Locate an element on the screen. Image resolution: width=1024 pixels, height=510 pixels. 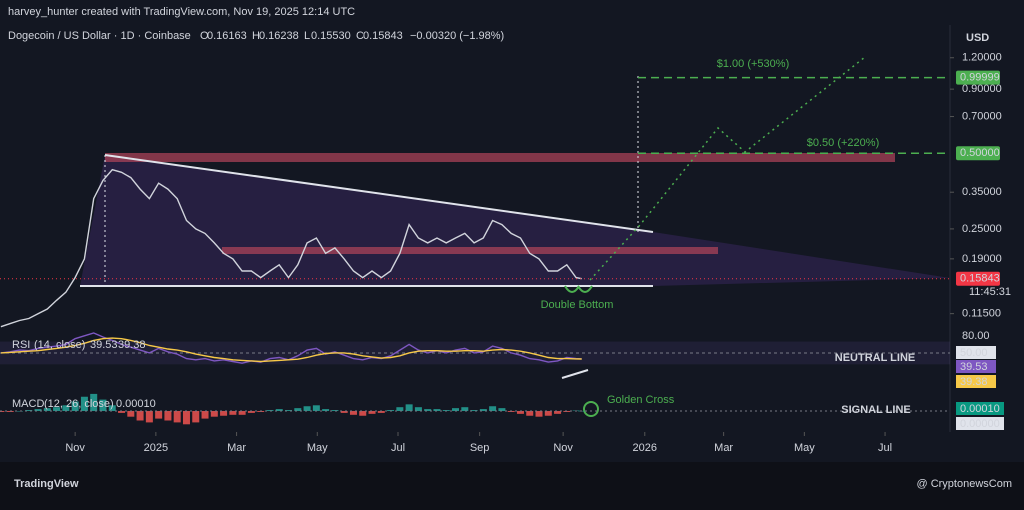
x-tick-label: May is located at coordinates (804, 448).